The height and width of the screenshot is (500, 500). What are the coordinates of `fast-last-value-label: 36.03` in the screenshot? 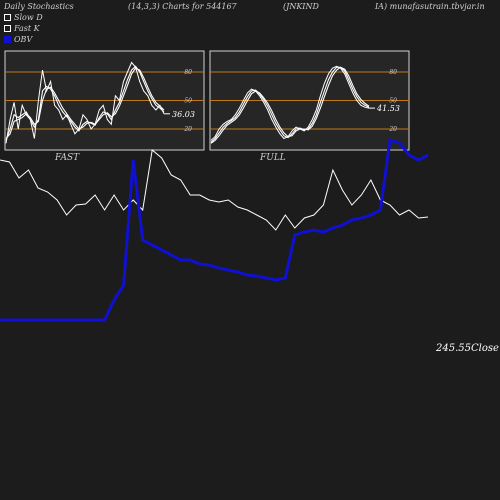 It's located at (183, 114).